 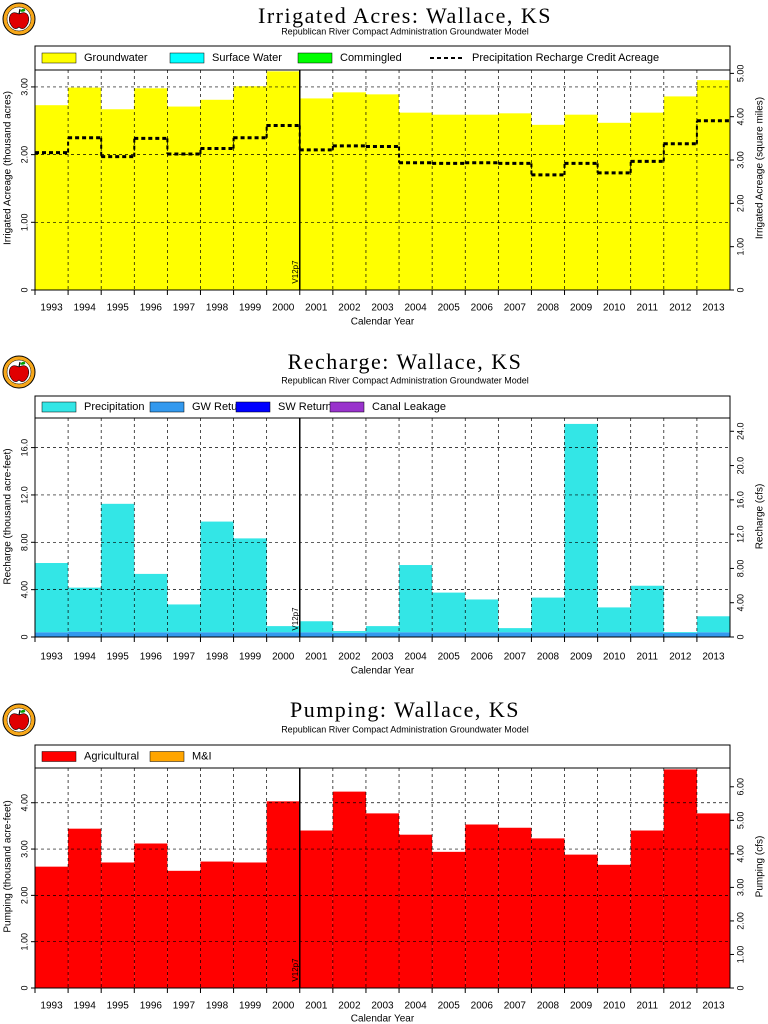 I want to click on x-tick-label: 2004, so click(x=415, y=308).